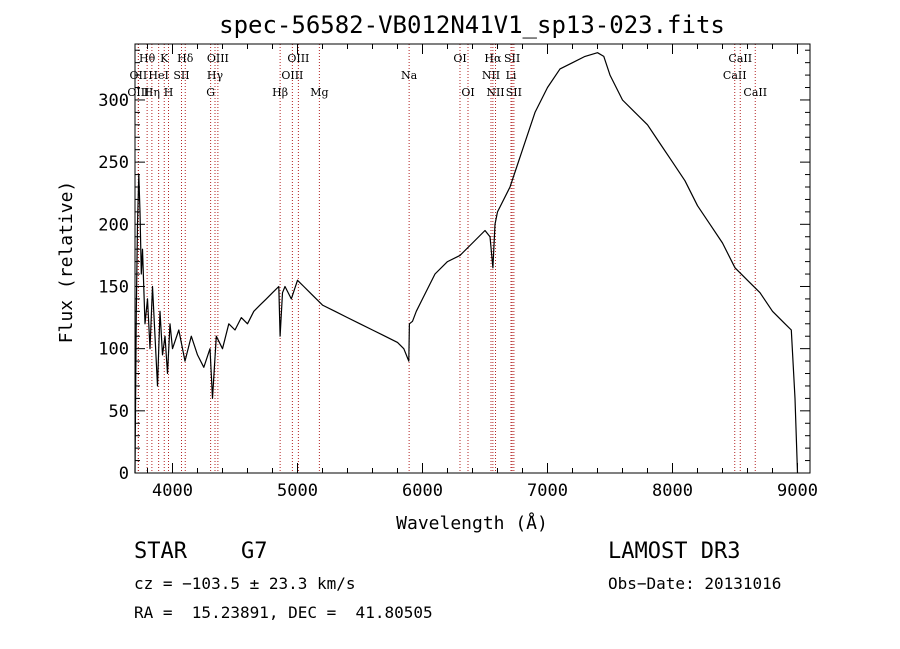  I want to click on survey-name: LAMOST DR3, so click(674, 551).